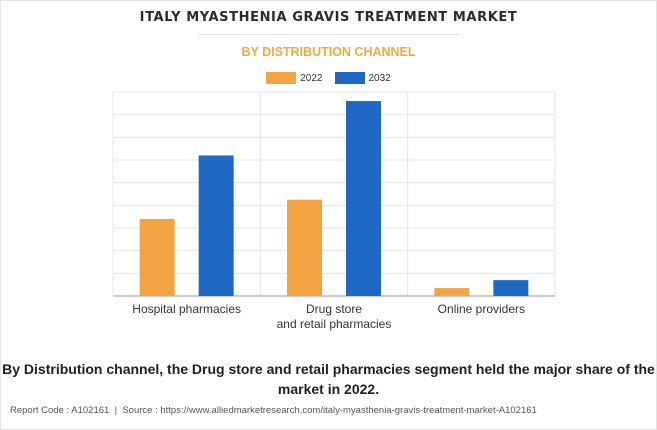 This screenshot has width=657, height=430. I want to click on x-tick-label: Online providers, so click(481, 309).